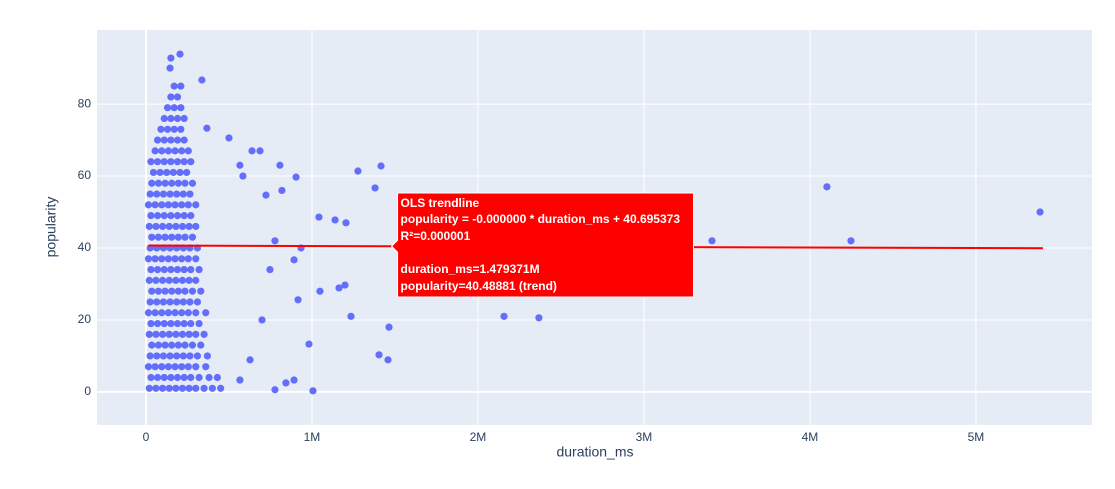  What do you see at coordinates (85, 175) in the screenshot?
I see `y-tick-label: 60` at bounding box center [85, 175].